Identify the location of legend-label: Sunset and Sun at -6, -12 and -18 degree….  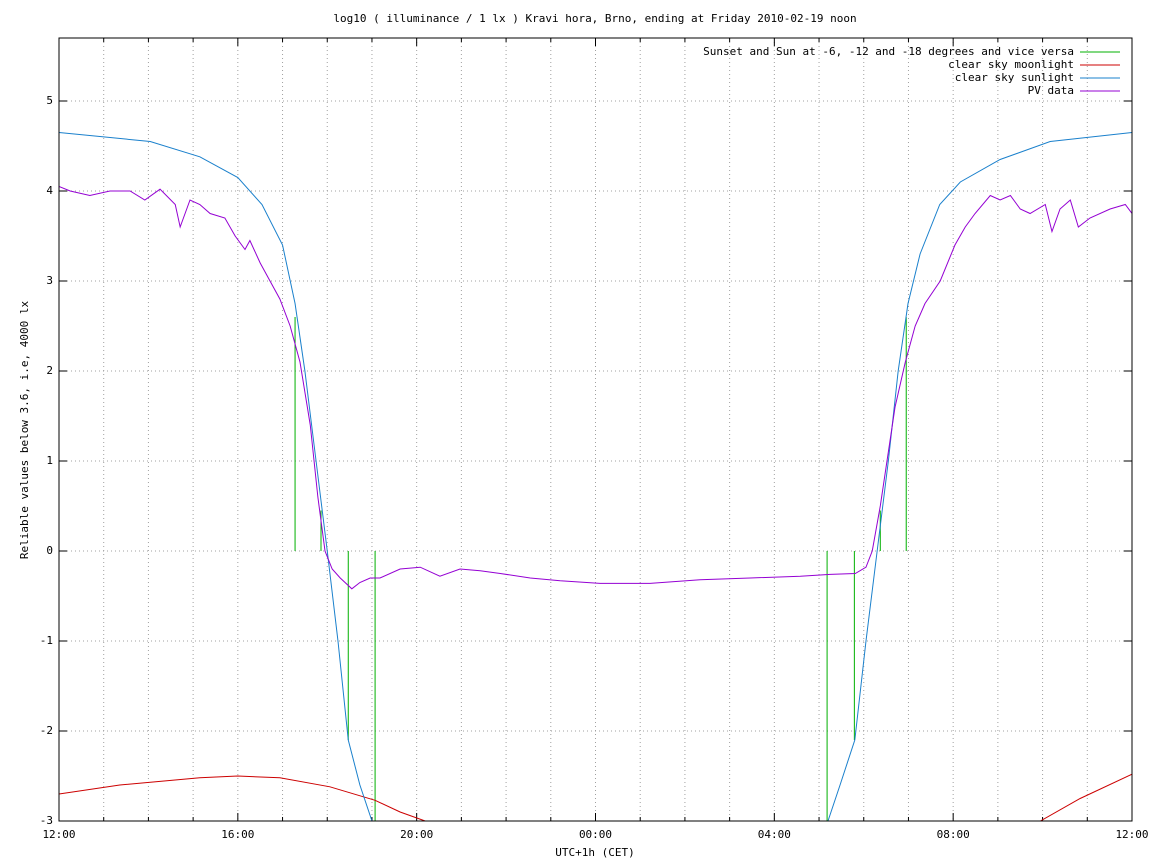
(888, 51).